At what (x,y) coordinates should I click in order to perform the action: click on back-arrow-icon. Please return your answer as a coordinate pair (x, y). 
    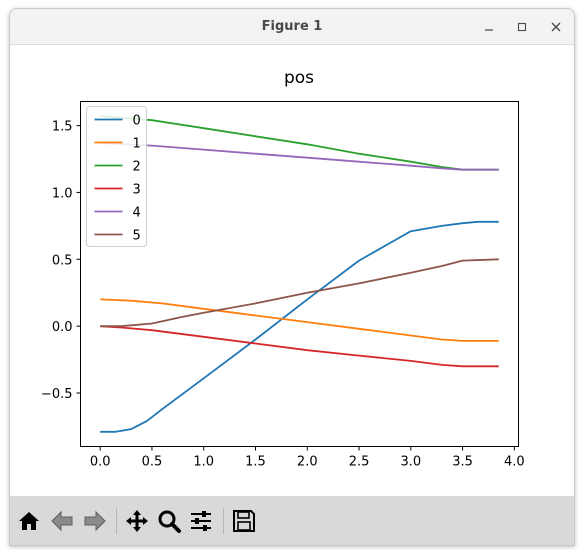
    Looking at the image, I should click on (62, 521).